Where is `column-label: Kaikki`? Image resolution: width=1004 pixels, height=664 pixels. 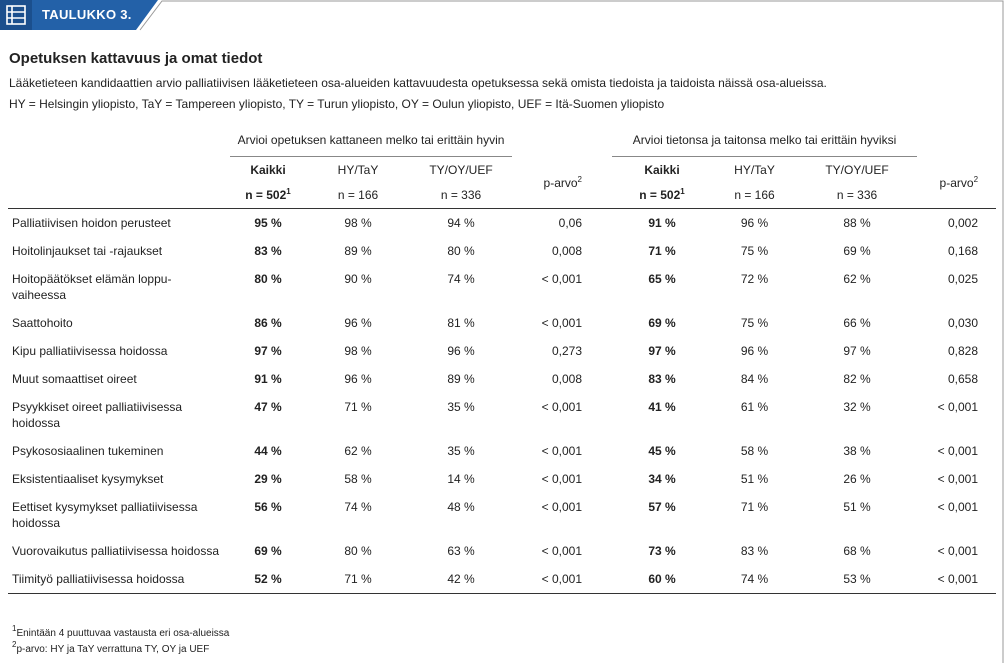
column-label: Kaikki is located at coordinates (268, 170).